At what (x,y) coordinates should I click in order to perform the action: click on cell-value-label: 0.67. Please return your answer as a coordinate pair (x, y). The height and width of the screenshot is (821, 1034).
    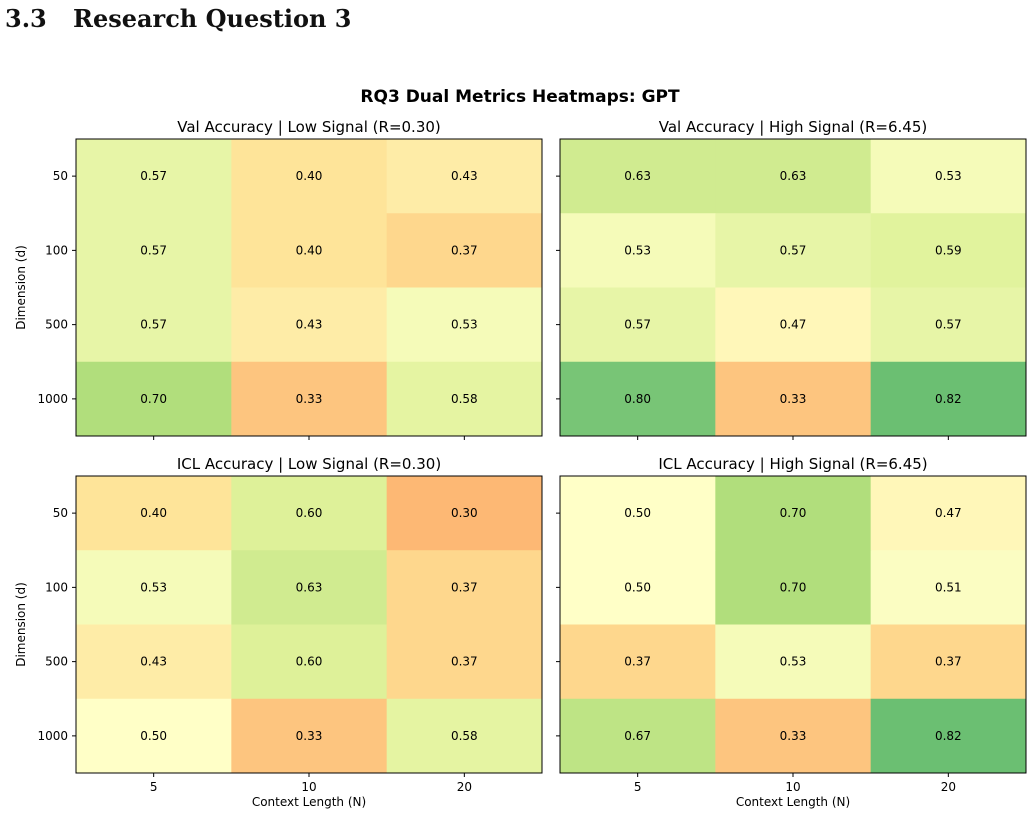
    Looking at the image, I should click on (637, 736).